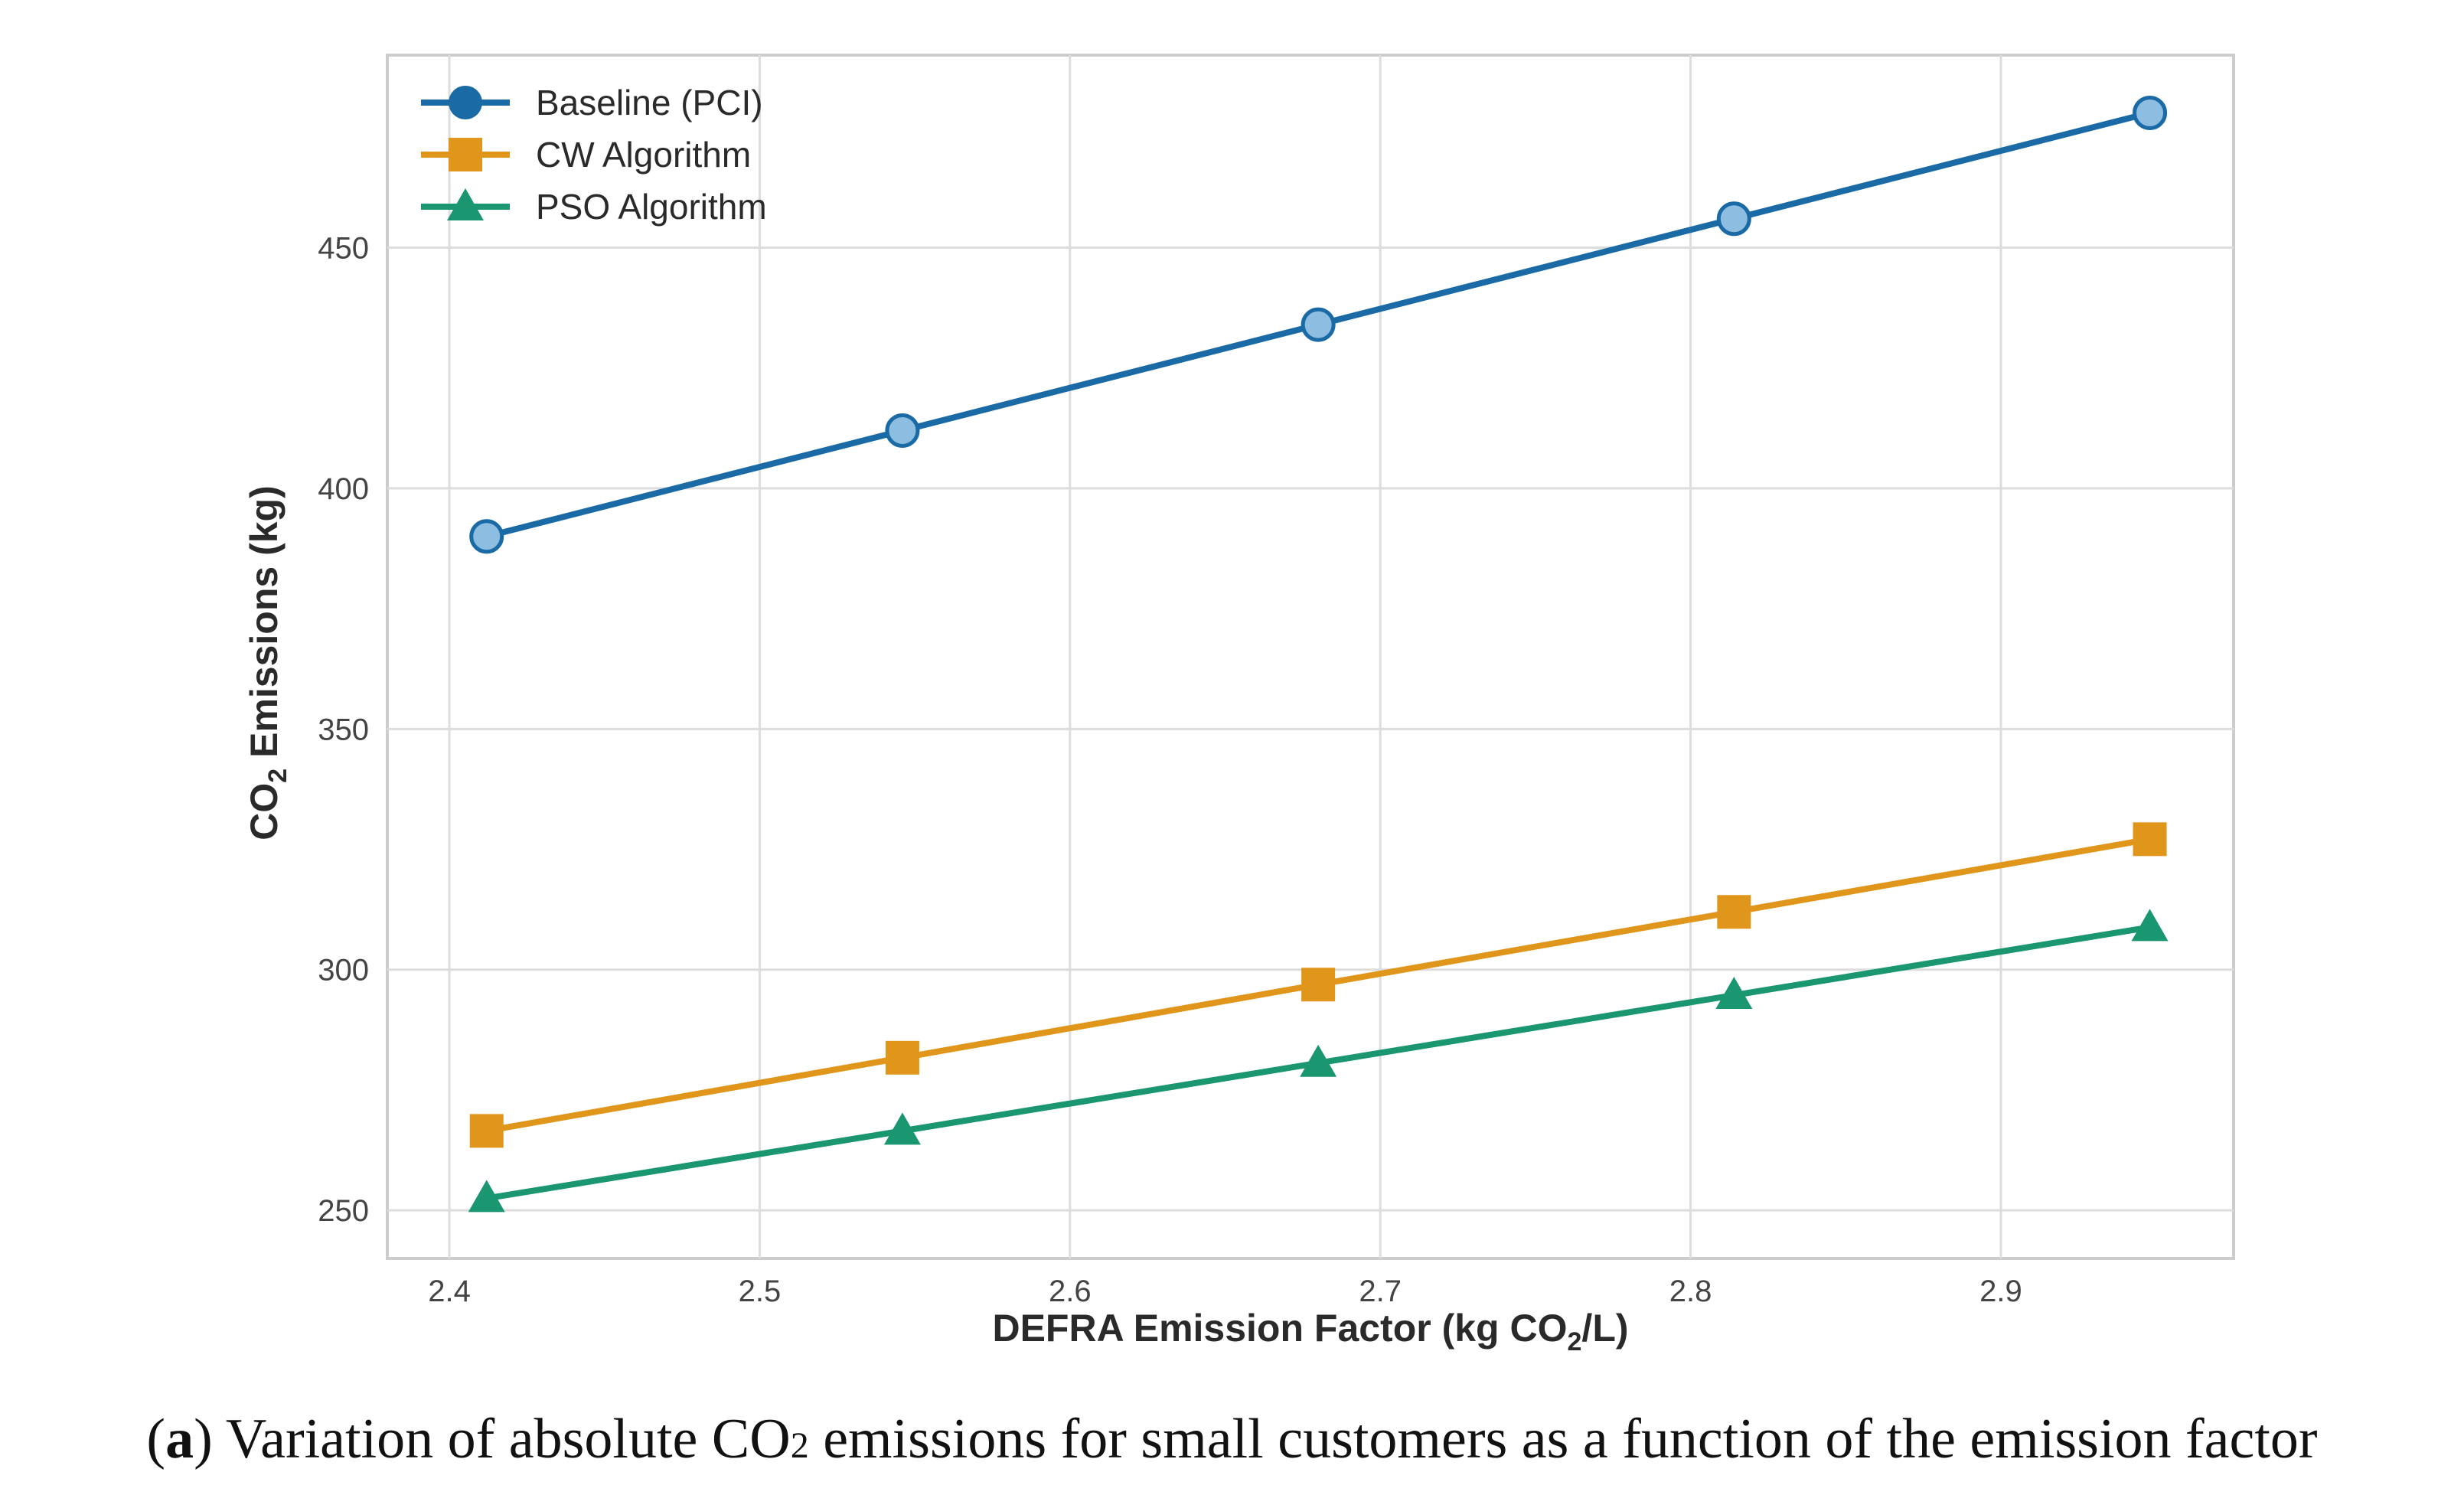  What do you see at coordinates (343, 489) in the screenshot?
I see `y-tick-label: 400` at bounding box center [343, 489].